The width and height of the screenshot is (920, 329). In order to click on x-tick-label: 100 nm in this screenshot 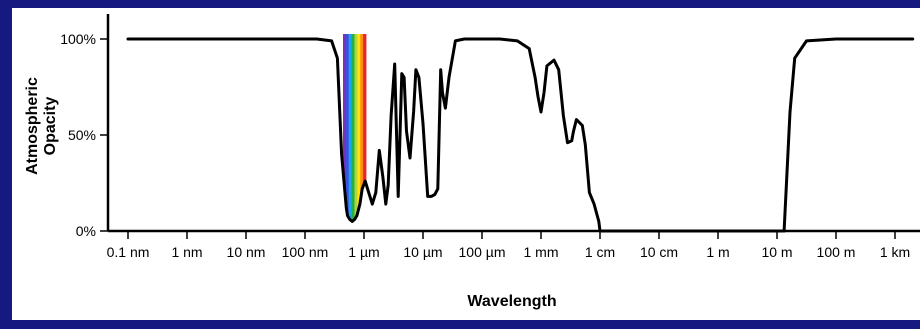, I will do `click(305, 252)`.